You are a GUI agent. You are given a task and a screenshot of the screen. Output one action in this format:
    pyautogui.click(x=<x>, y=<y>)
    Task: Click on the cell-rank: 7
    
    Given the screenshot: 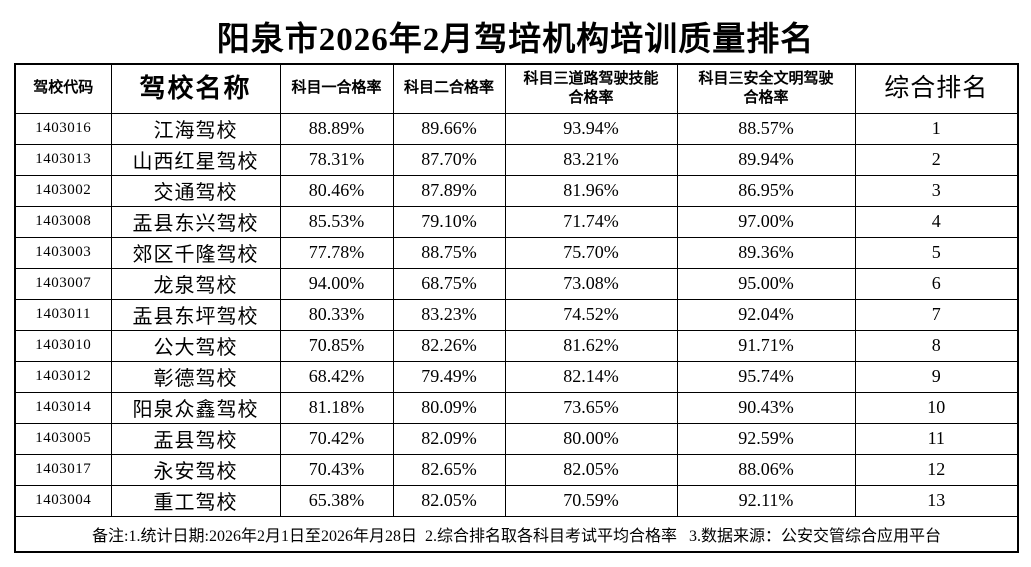 What is the action you would take?
    pyautogui.click(x=936, y=314)
    